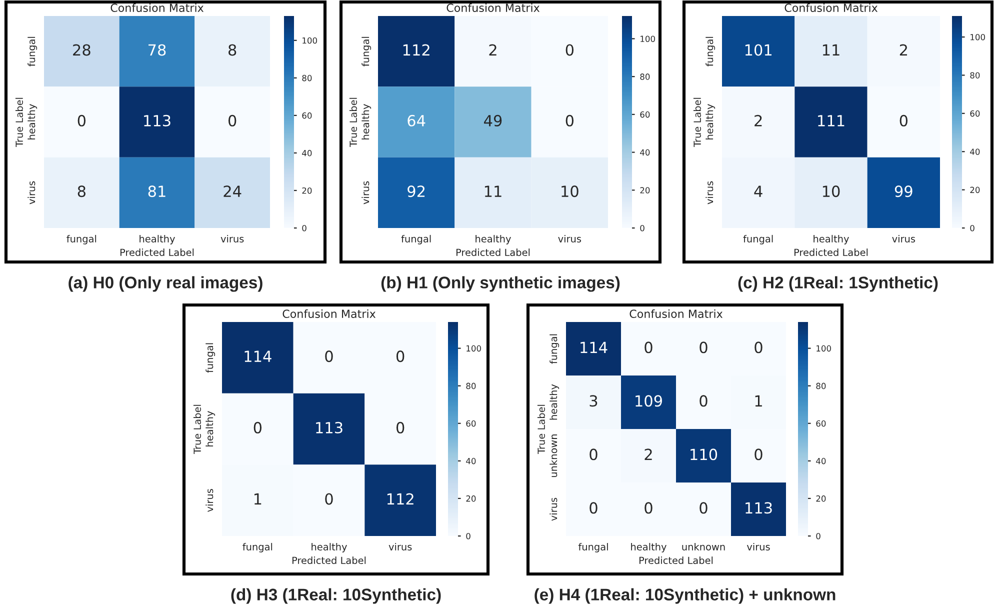  I want to click on data-label: 92, so click(416, 192).